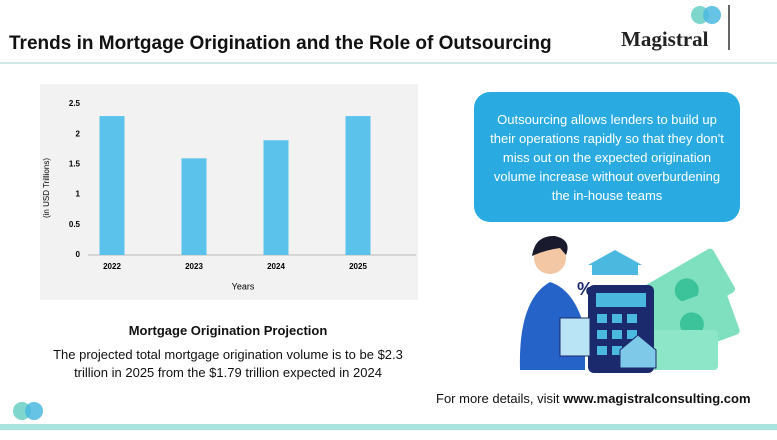 This screenshot has width=777, height=440. I want to click on x-axis-label: Years, so click(243, 286).